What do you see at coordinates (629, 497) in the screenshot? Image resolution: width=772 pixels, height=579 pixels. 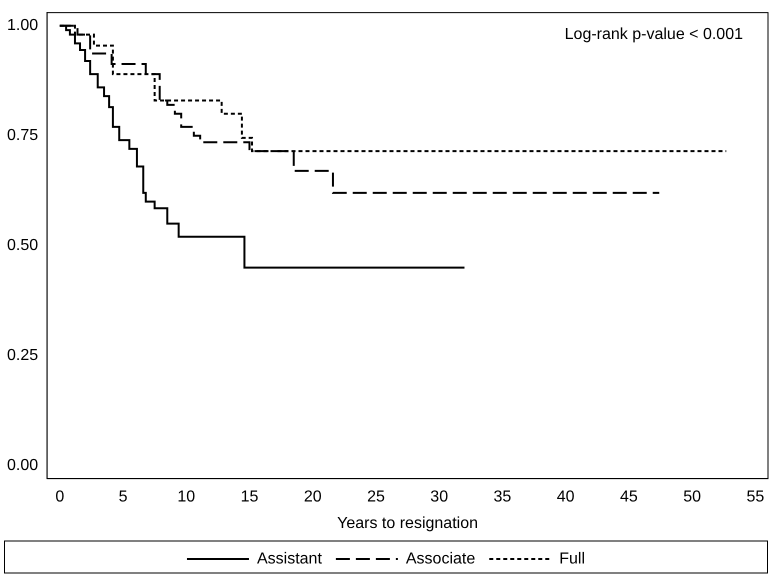 I see `x-tick-label: 45` at bounding box center [629, 497].